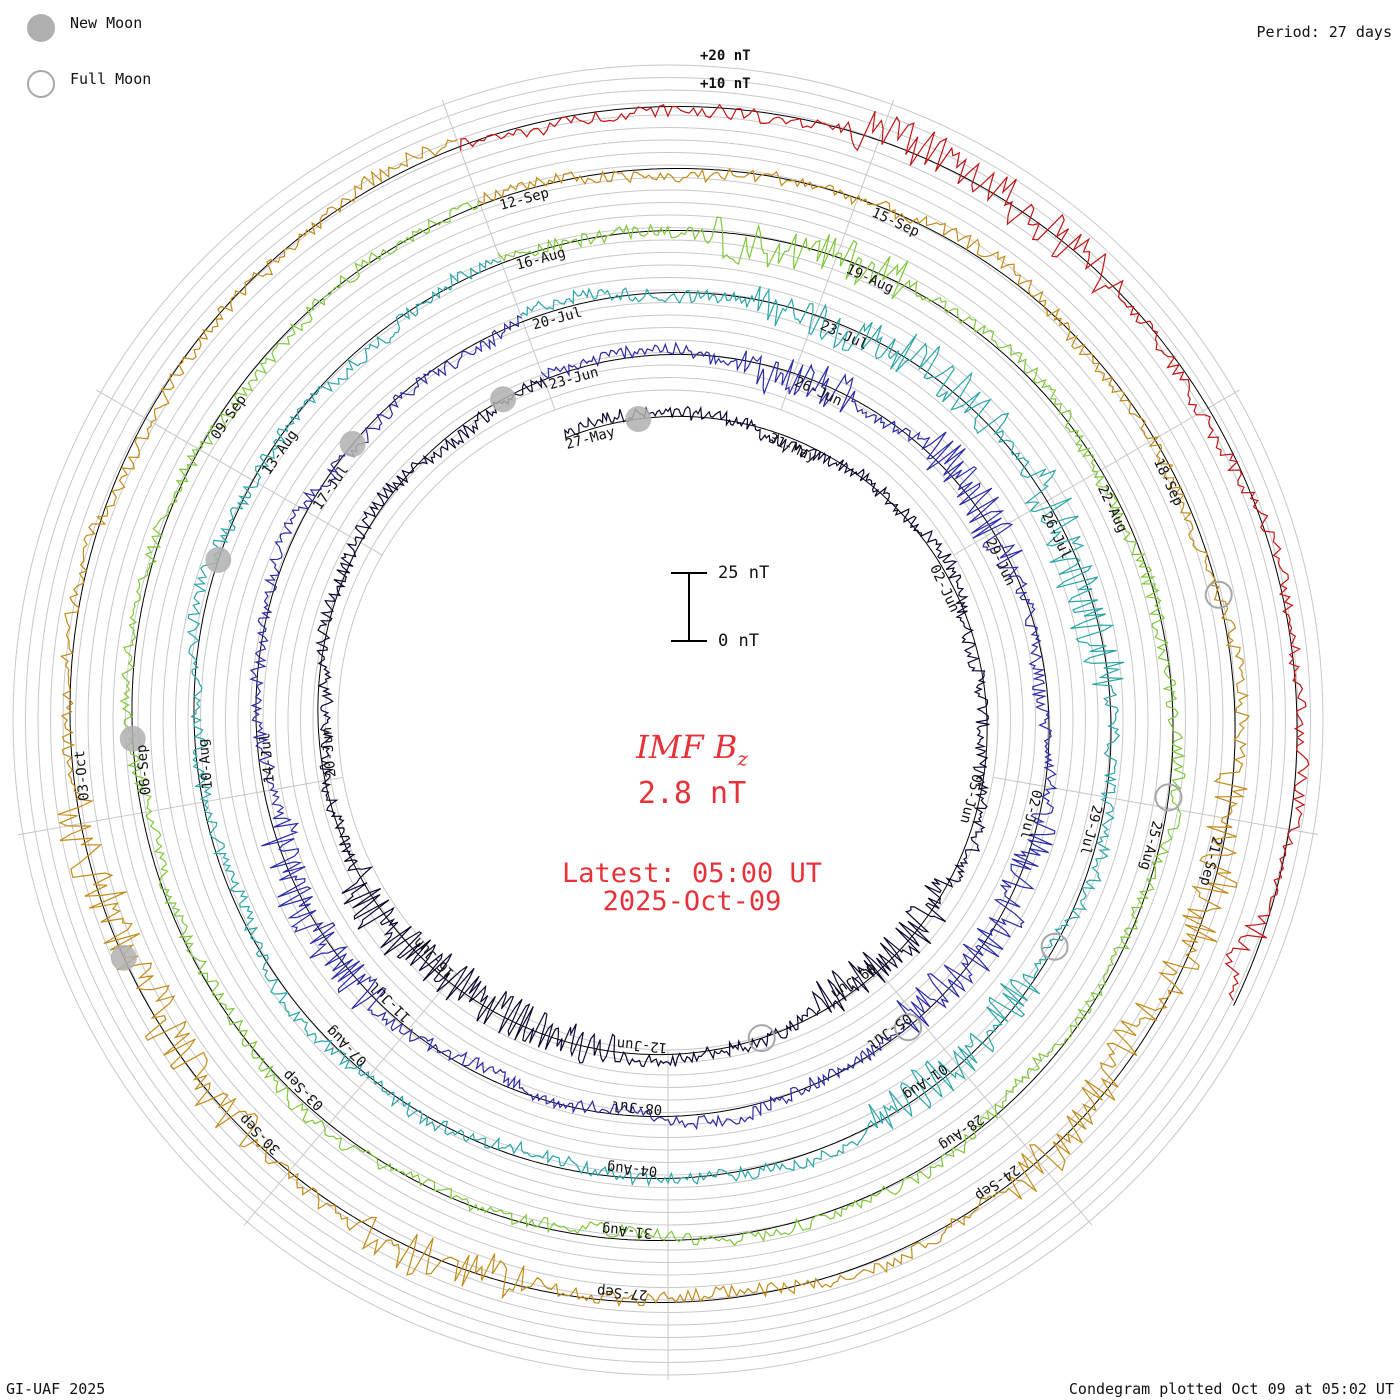  Describe the element at coordinates (56, 1389) in the screenshot. I see `footer-credit: GI-UAF 2025` at that location.